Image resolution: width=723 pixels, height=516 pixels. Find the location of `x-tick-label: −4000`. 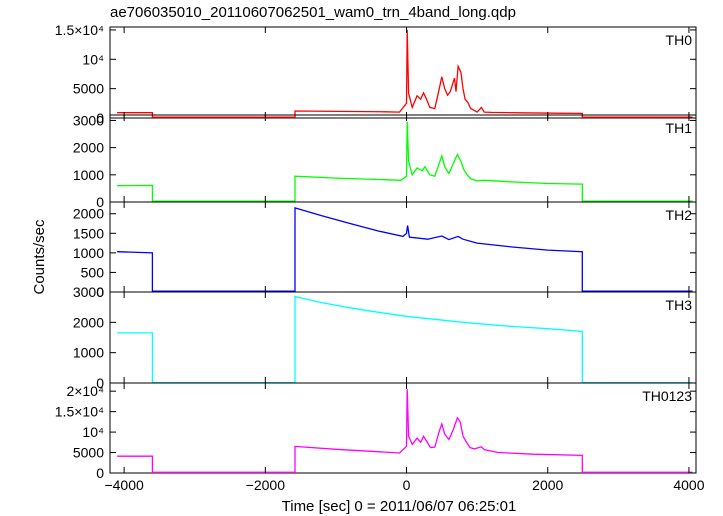

x-tick-label: −4000 is located at coordinates (124, 485).